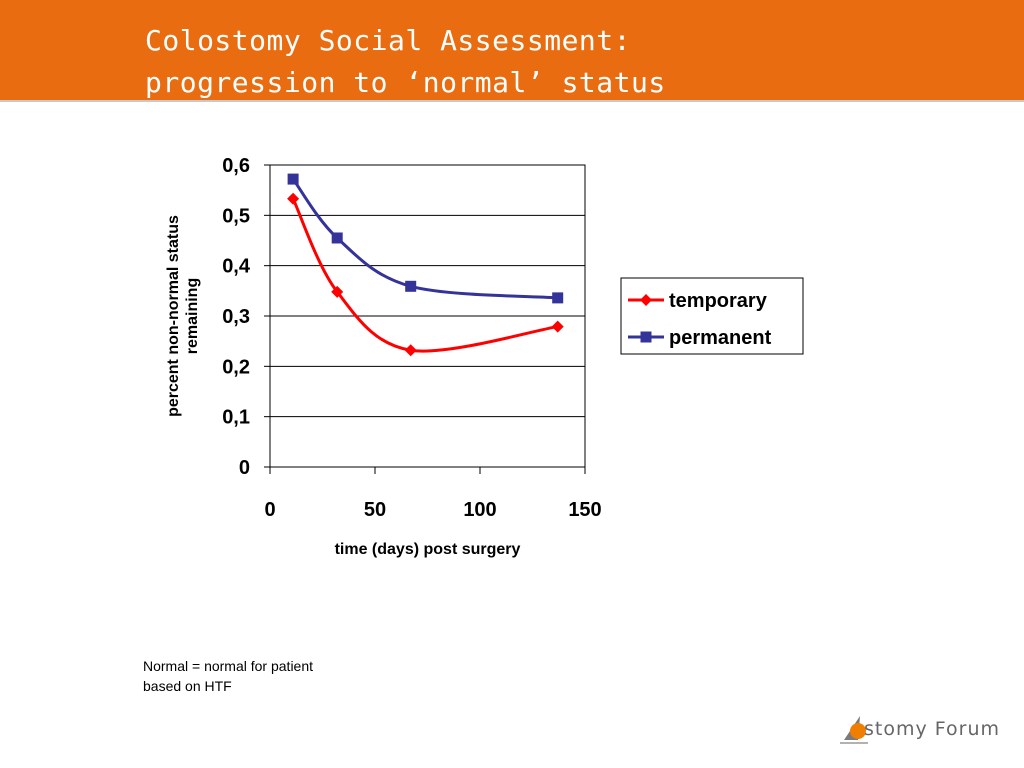 The width and height of the screenshot is (1024, 768). What do you see at coordinates (173, 316) in the screenshot?
I see `y-axis-title-line: percent non-normal status` at bounding box center [173, 316].